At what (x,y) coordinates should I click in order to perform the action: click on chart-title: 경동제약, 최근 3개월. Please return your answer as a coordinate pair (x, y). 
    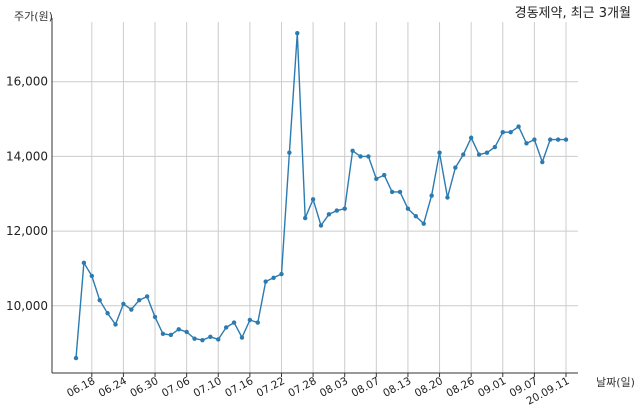
    Looking at the image, I should click on (573, 13).